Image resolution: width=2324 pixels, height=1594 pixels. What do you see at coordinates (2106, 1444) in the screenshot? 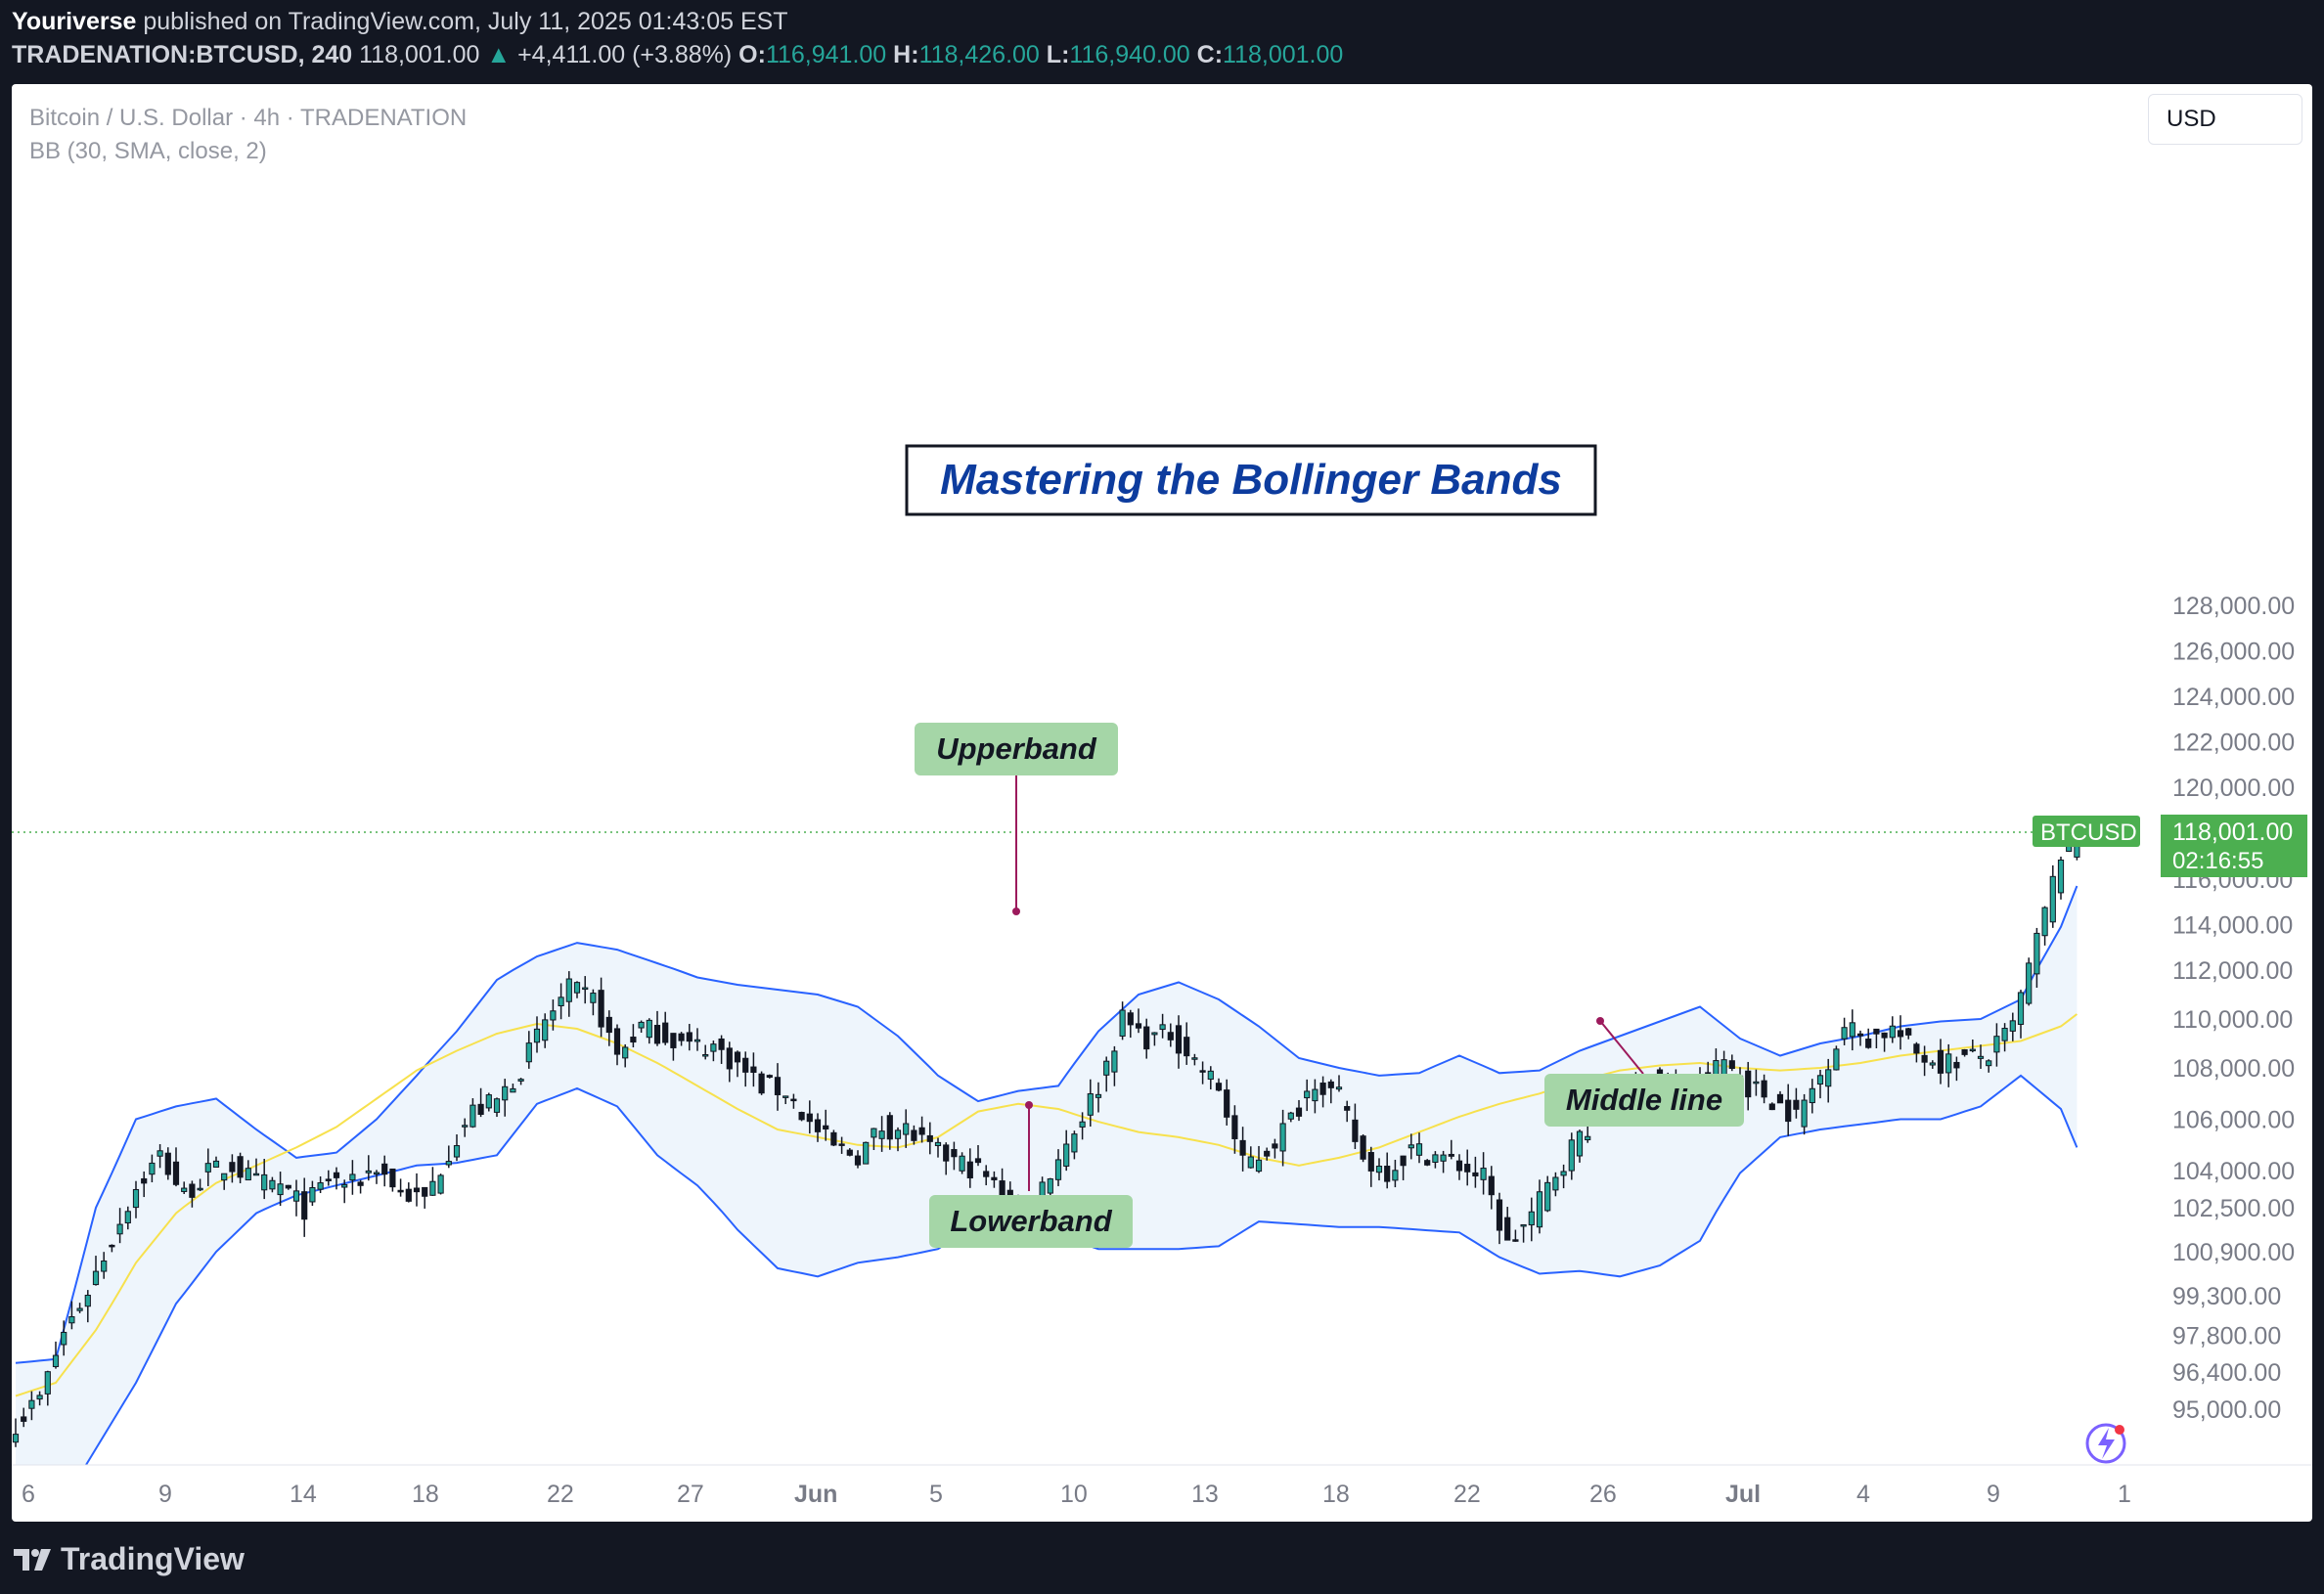
I see `lightning-bolt` at bounding box center [2106, 1444].